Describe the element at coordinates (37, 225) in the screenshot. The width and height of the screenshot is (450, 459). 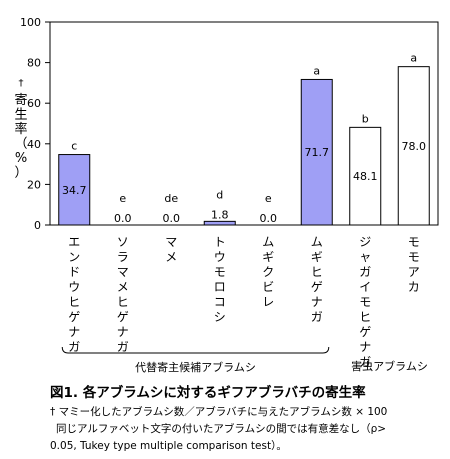
I see `y-tick-label: 0` at that location.